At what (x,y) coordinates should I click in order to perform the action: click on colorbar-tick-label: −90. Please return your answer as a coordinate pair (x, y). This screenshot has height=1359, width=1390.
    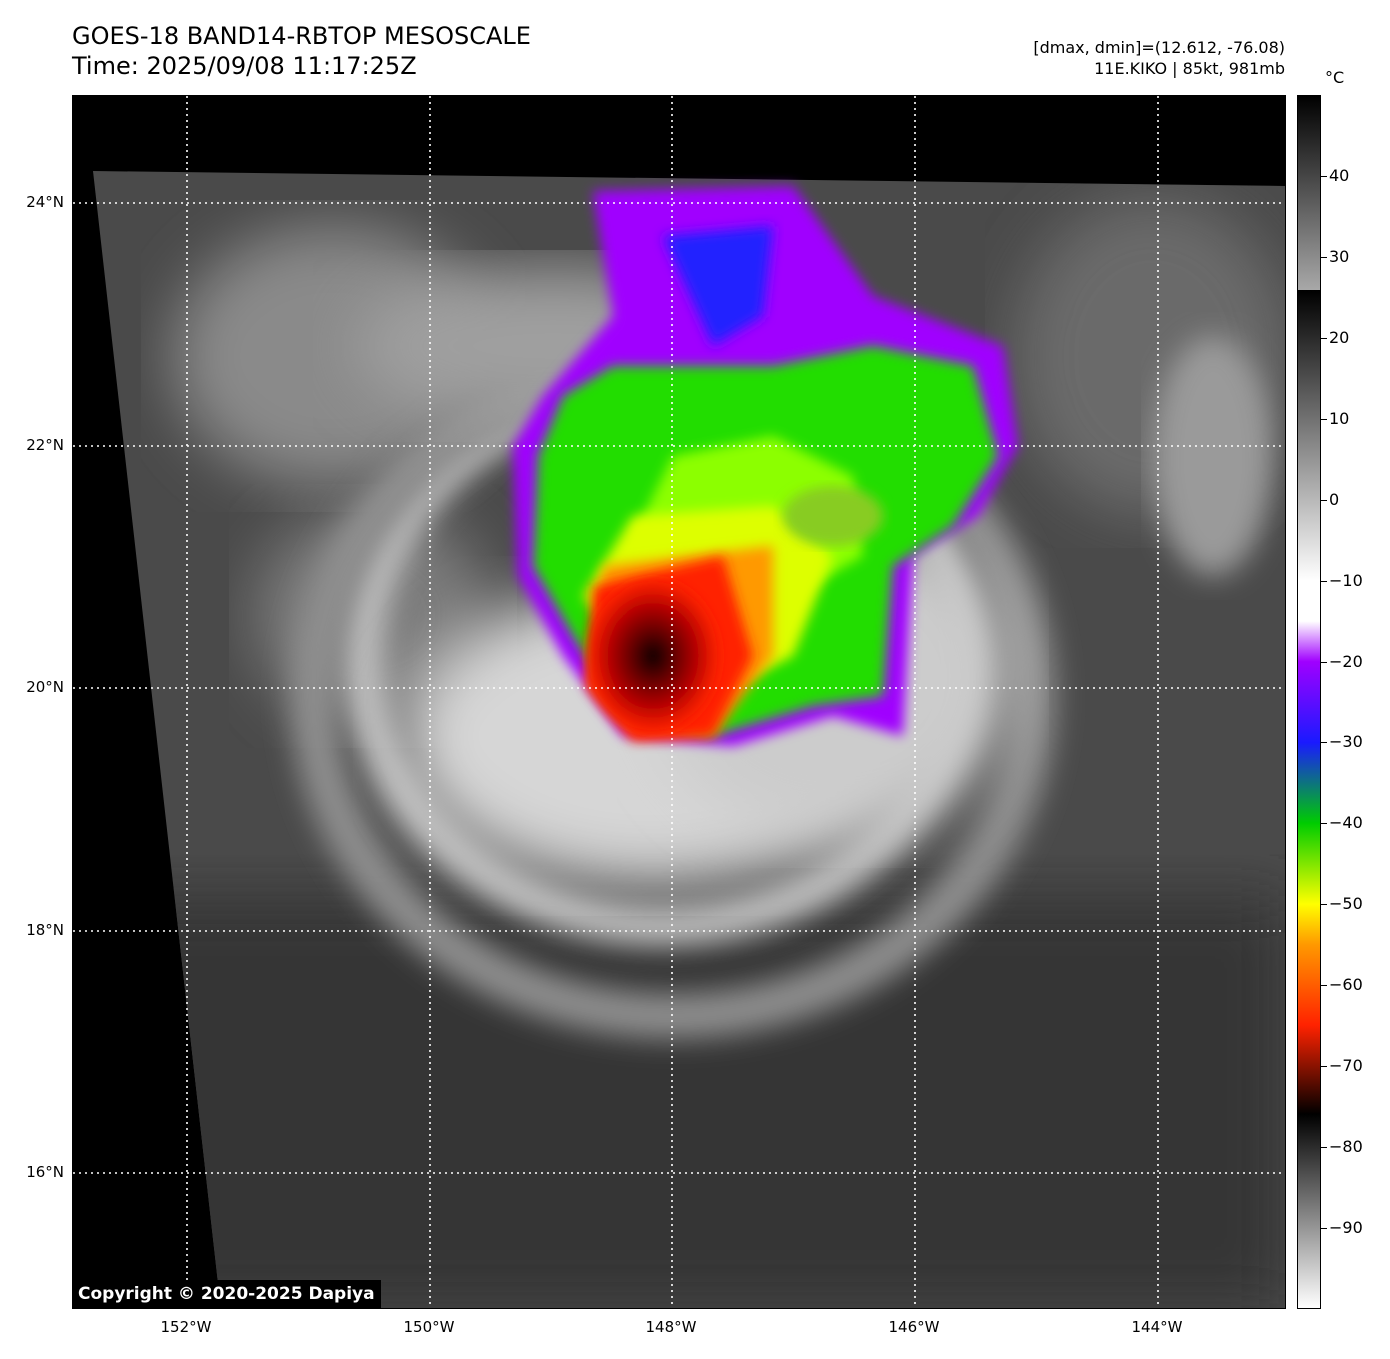
    Looking at the image, I should click on (1346, 1228).